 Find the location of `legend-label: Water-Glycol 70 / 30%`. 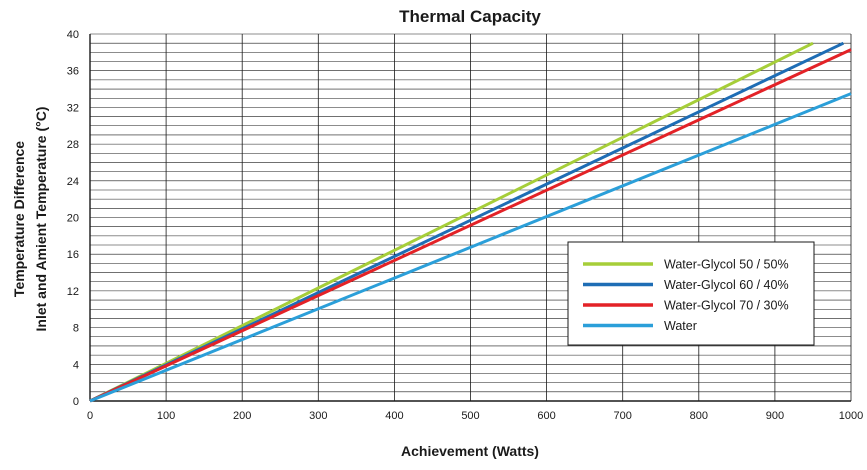

legend-label: Water-Glycol 70 / 30% is located at coordinates (726, 306).